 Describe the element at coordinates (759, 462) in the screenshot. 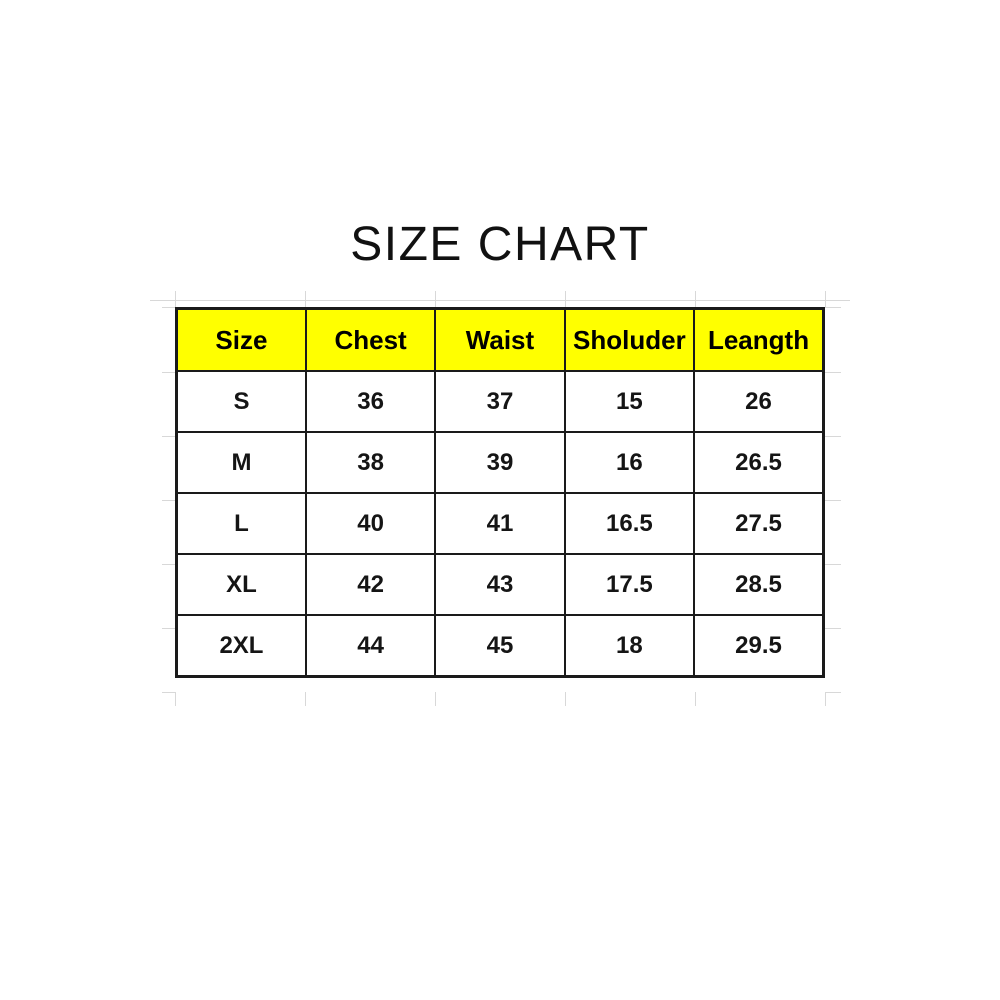

I see `cell-value: 26.5` at that location.